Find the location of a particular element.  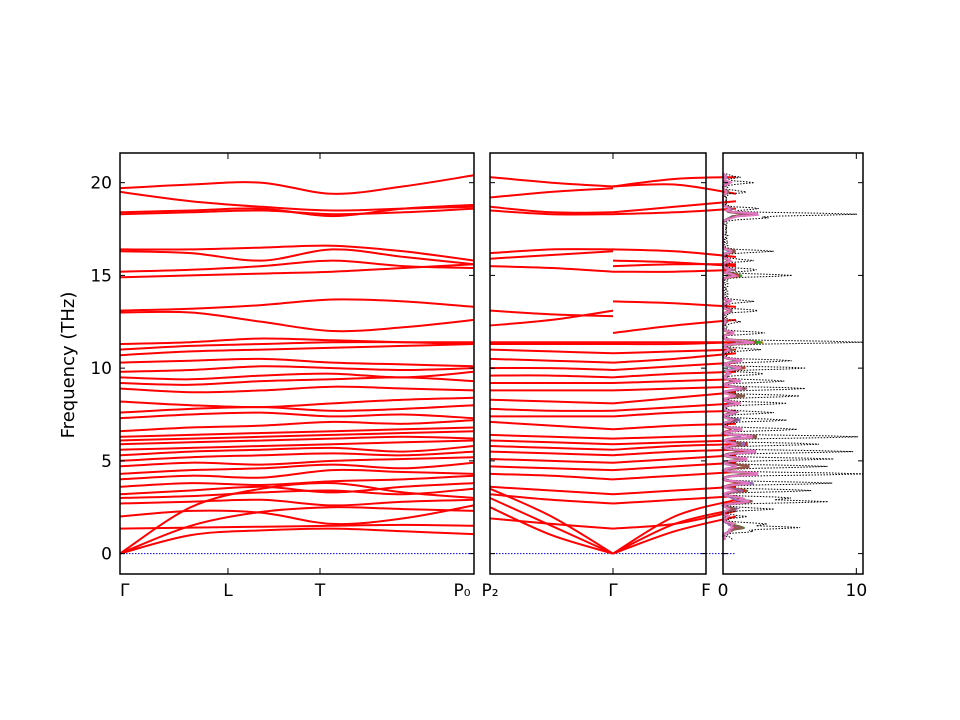

x-tick-label: 0 is located at coordinates (723, 591).